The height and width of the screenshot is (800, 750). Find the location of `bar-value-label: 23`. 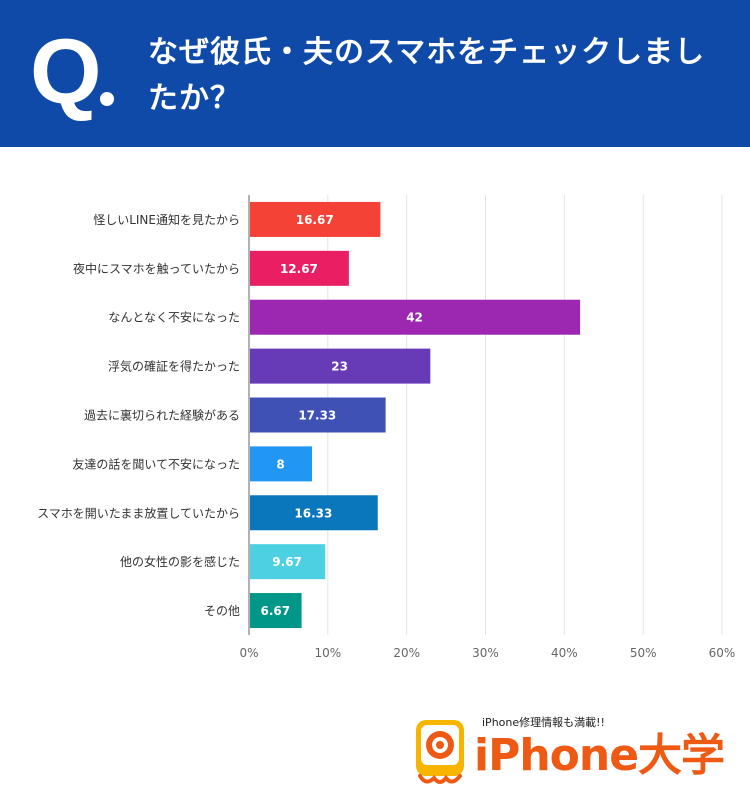

bar-value-label: 23 is located at coordinates (339, 367).